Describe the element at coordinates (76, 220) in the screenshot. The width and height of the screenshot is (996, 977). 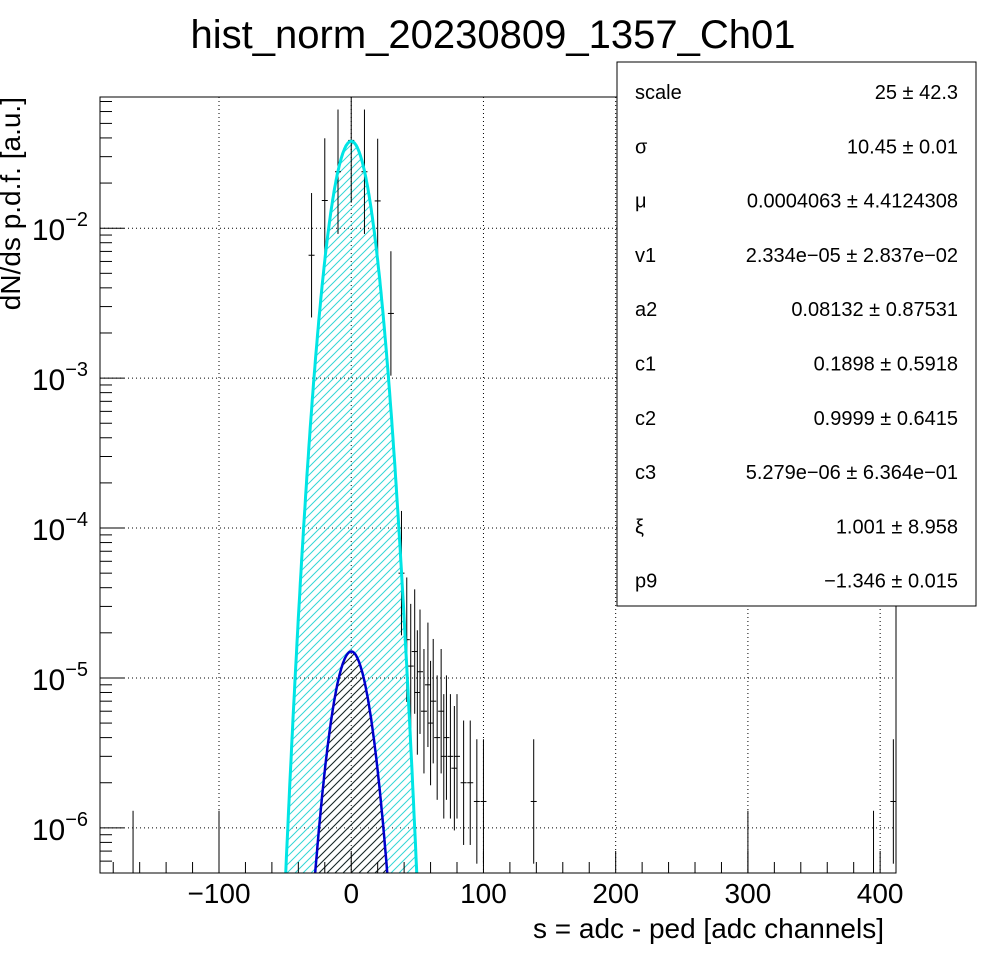
I see `y-tick-exponent: −2` at that location.